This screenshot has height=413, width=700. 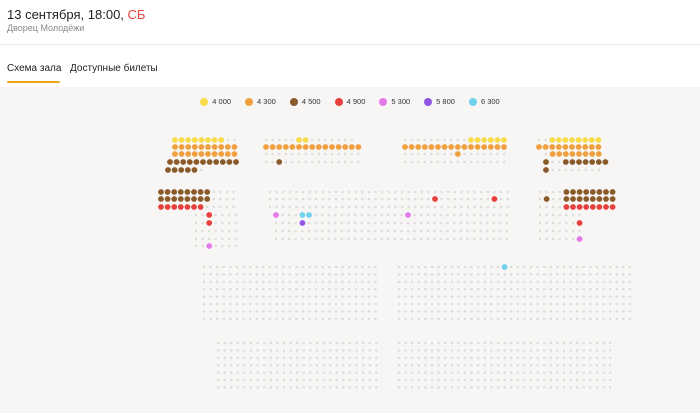 I want to click on legend-item-4900: 4 900, so click(x=349, y=101).